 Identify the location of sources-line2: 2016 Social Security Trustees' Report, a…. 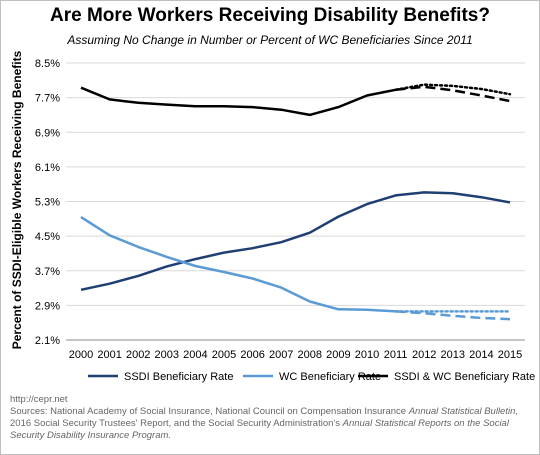
(176, 423).